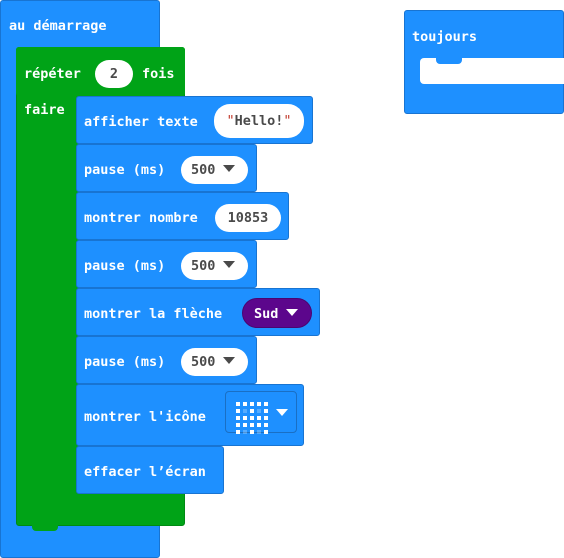 The image size is (564, 558). Describe the element at coordinates (153, 314) in the screenshot. I see `show-arrow-label: montrer la flèche` at that location.